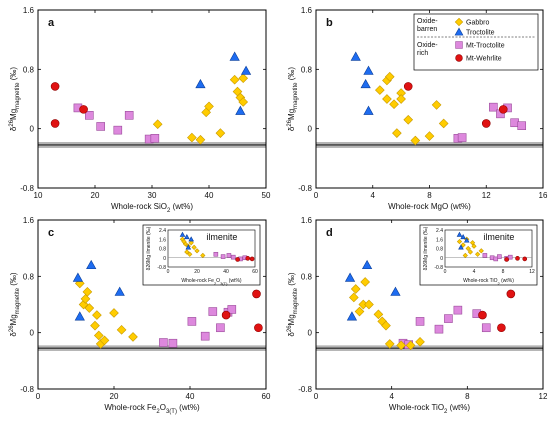 This screenshot has height=422, width=550. Describe the element at coordinates (427, 45) in the screenshot. I see `legend-group-label: Oxide-` at that location.